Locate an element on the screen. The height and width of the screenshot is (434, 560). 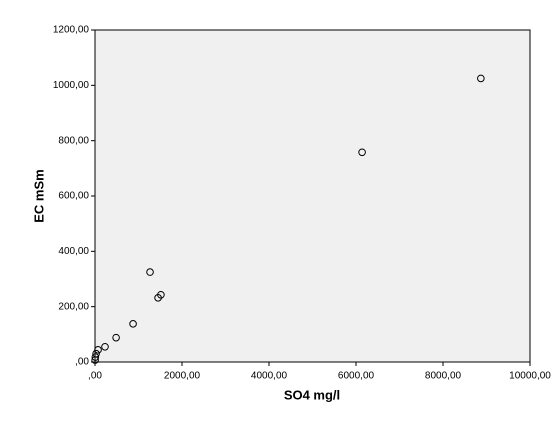
y-tick-label: ,00 is located at coordinates (82, 362).